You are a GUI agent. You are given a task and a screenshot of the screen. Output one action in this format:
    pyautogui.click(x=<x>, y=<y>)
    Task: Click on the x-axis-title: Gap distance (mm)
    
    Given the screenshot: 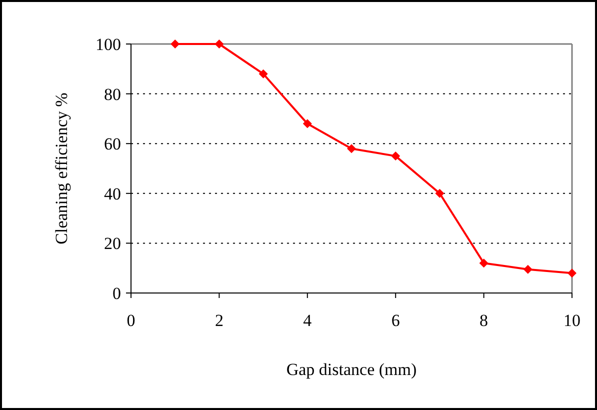 What is the action you would take?
    pyautogui.click(x=351, y=369)
    